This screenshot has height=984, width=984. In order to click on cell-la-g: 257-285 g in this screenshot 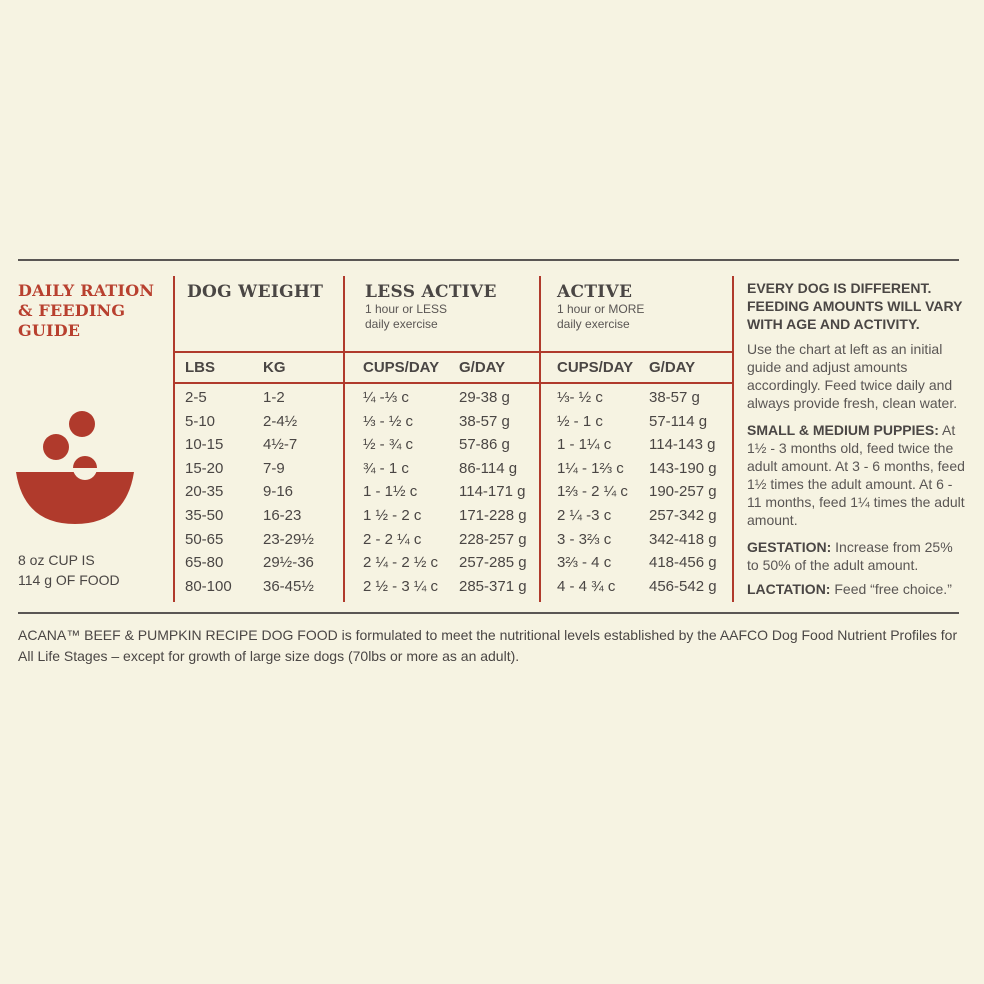, I will do `click(493, 563)`.